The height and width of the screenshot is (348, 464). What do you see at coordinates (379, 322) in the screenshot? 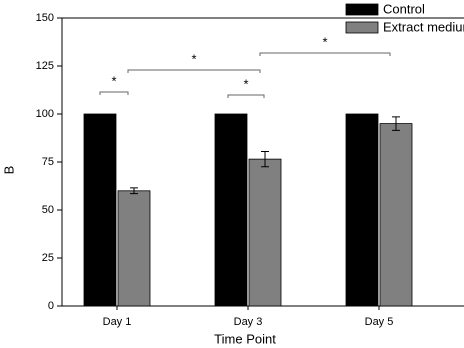
I see `x-tick-label: Day 5` at bounding box center [379, 322].